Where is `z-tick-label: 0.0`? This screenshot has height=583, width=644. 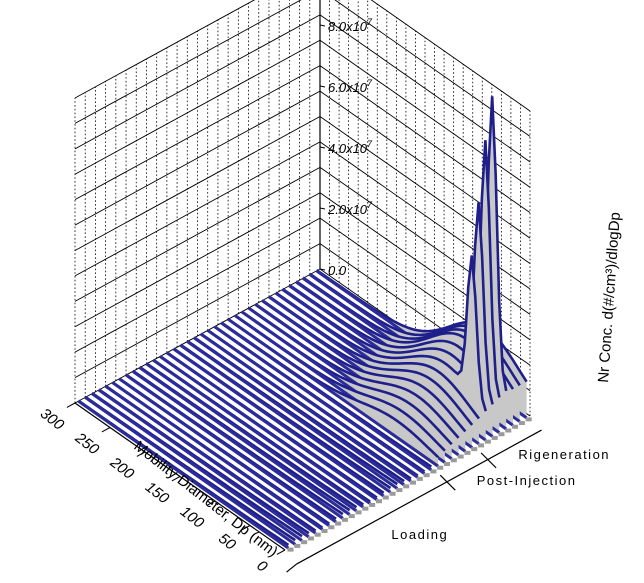 z-tick-label: 0.0 is located at coordinates (337, 270).